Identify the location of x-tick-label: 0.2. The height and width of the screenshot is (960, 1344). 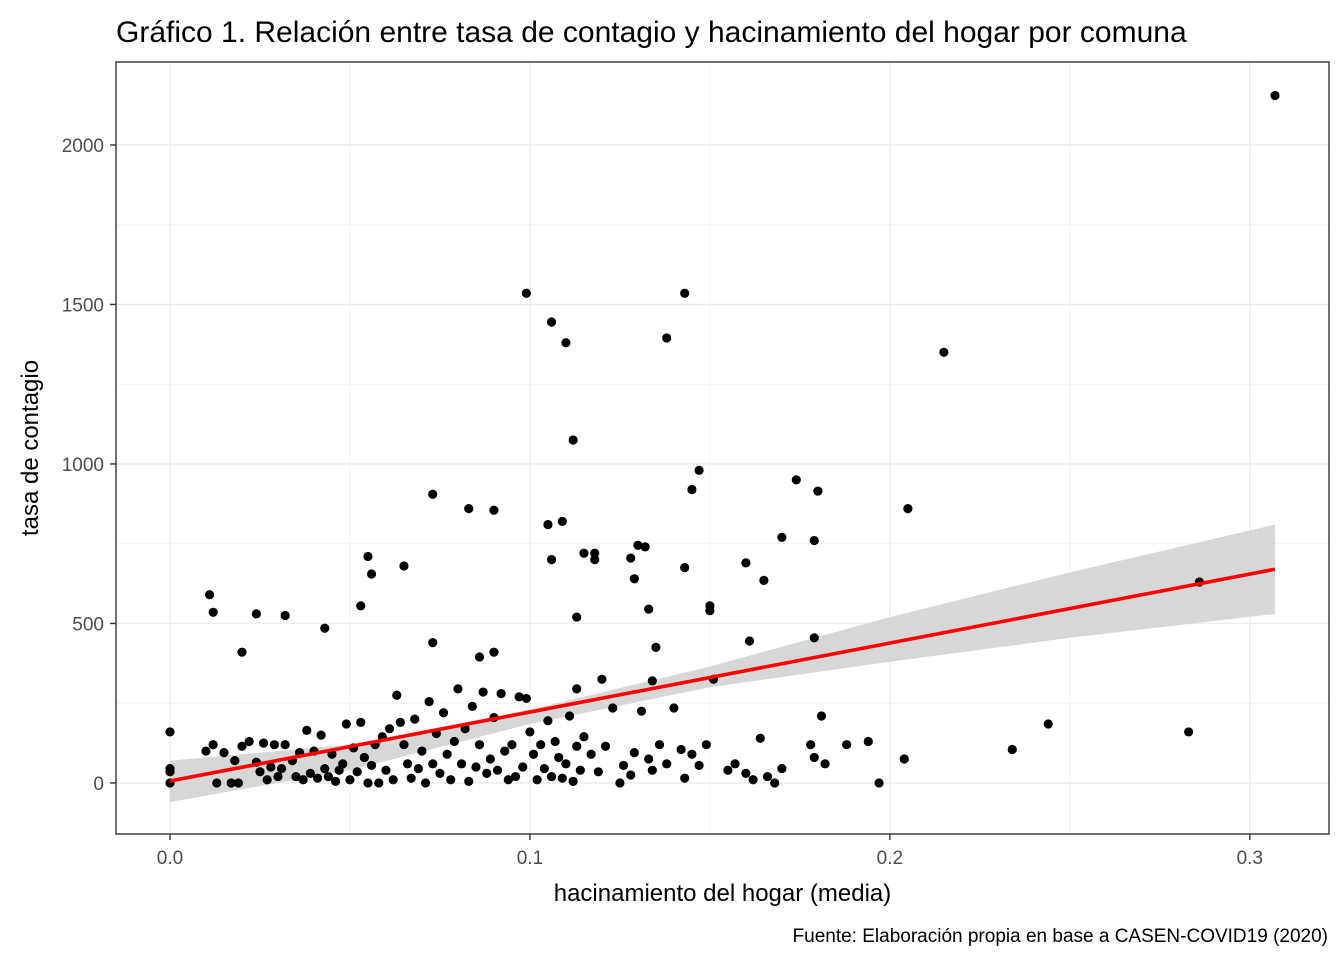
(890, 858).